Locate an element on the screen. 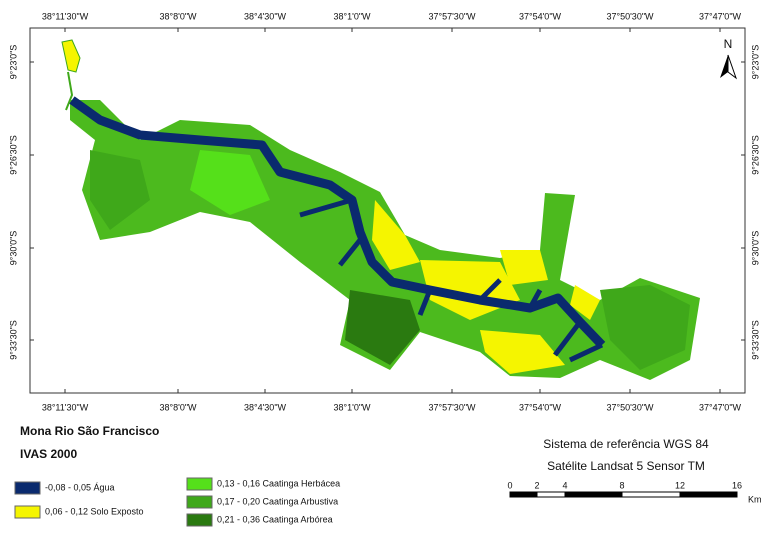 This screenshot has width=768, height=548. north-label: N is located at coordinates (728, 44).